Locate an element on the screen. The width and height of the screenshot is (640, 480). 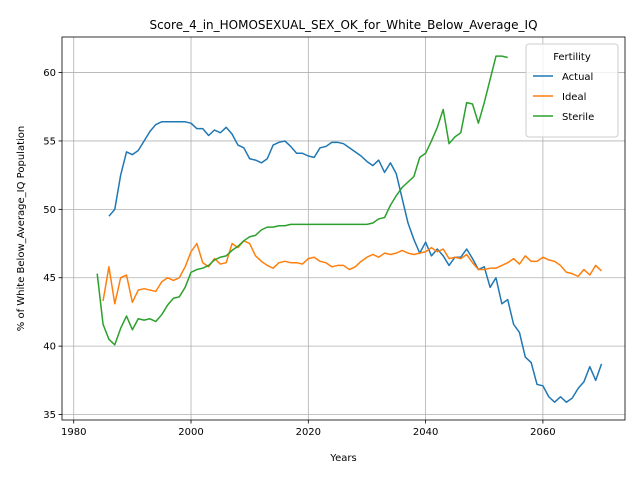
y-tick-label: 40 is located at coordinates (49, 347).